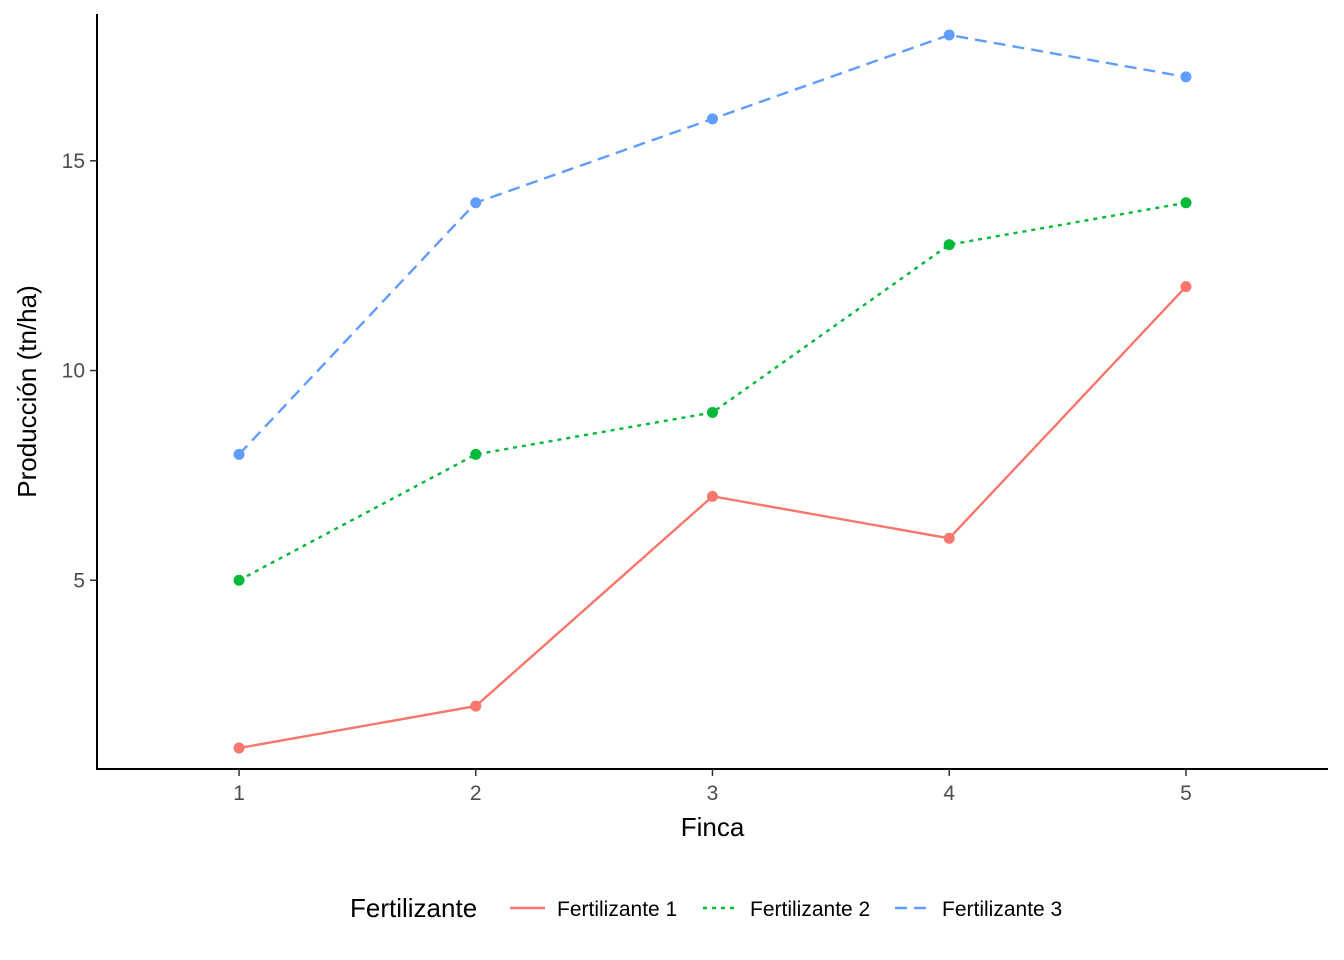 The height and width of the screenshot is (960, 1344). Describe the element at coordinates (617, 909) in the screenshot. I see `legend-label-1: Fertilizante 1` at that location.